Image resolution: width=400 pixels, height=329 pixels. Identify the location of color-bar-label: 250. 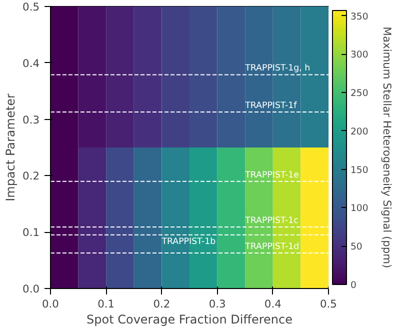
(359, 94).